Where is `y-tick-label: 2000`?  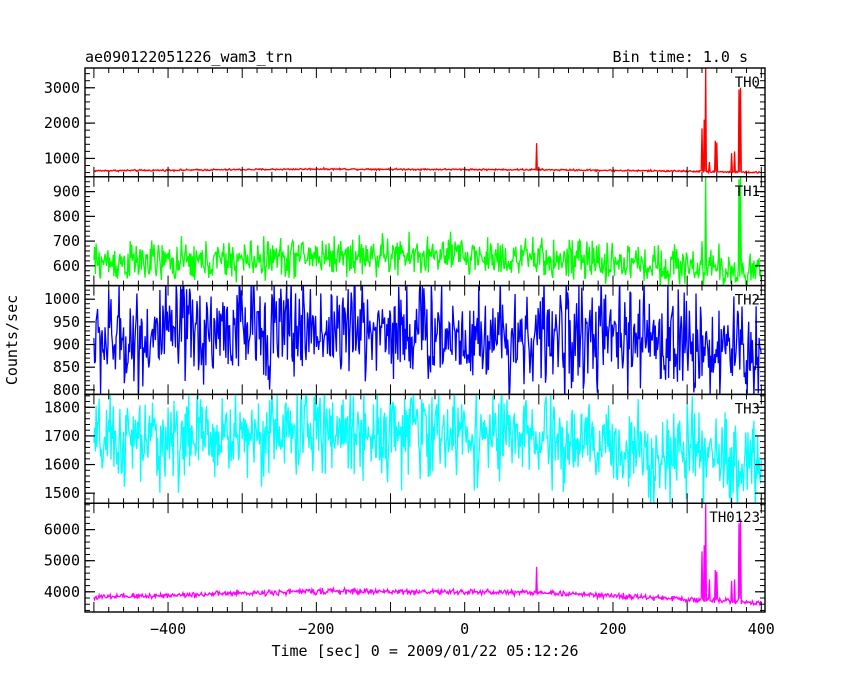
y-tick-label: 2000 is located at coordinates (62, 123).